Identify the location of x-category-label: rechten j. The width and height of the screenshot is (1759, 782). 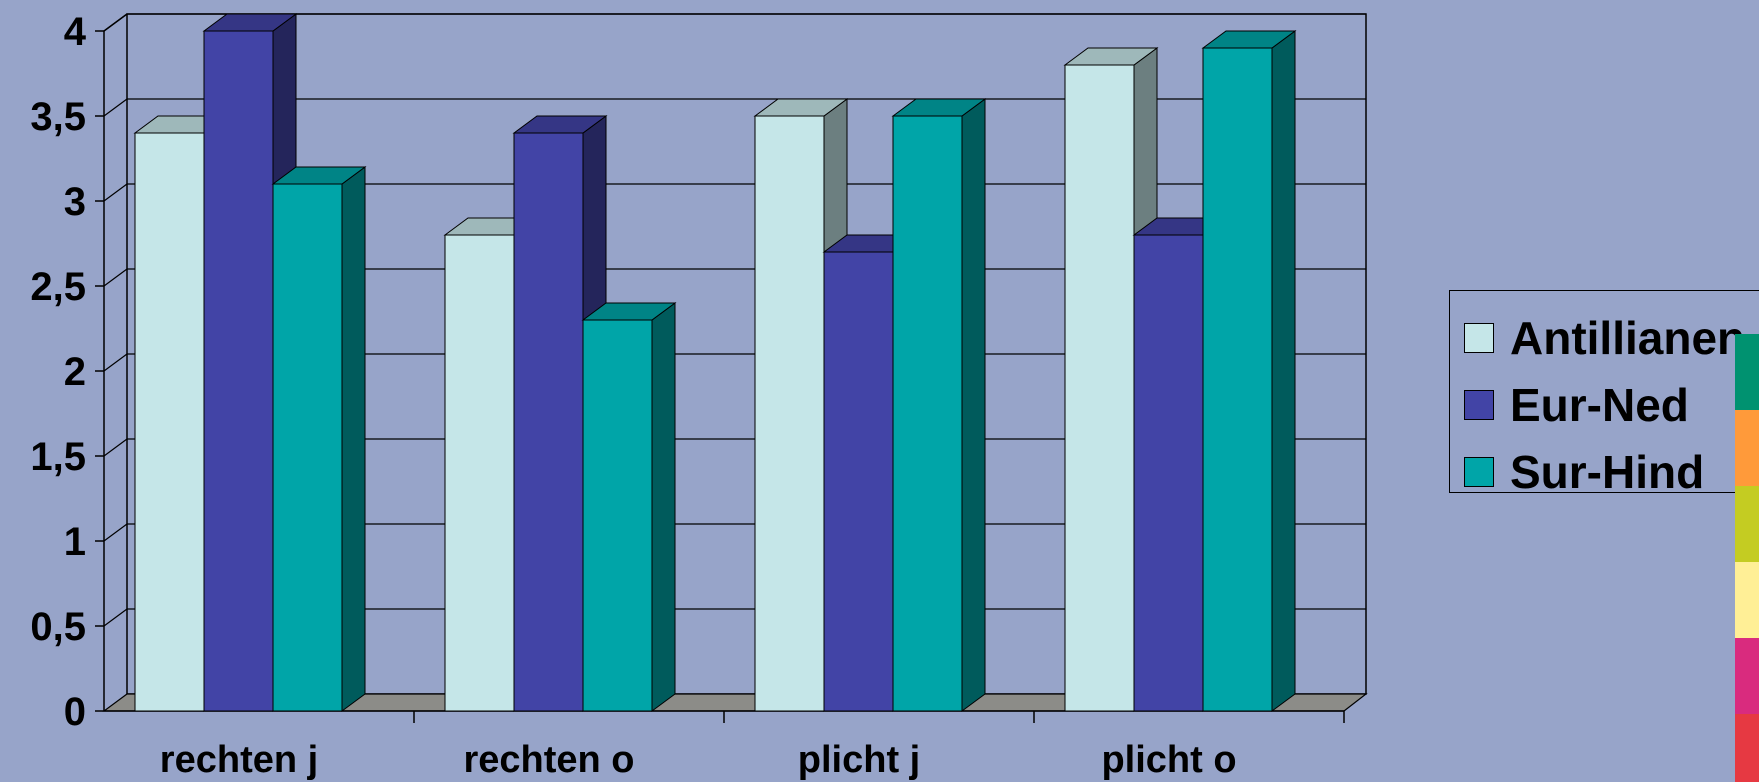
(239, 760).